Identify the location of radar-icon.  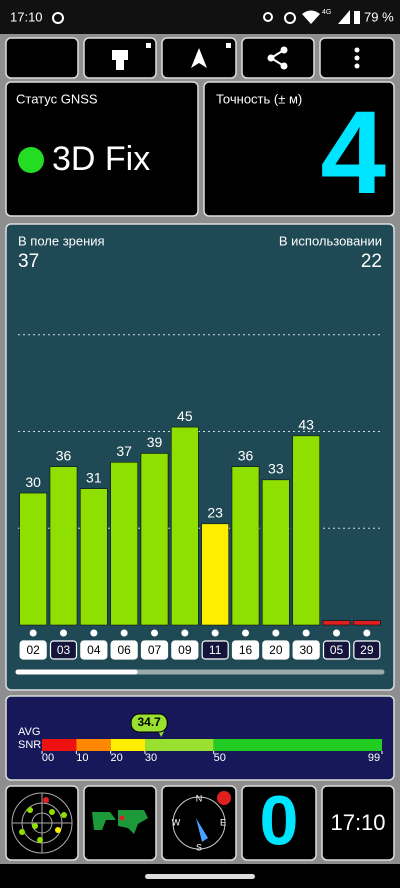
(42, 823).